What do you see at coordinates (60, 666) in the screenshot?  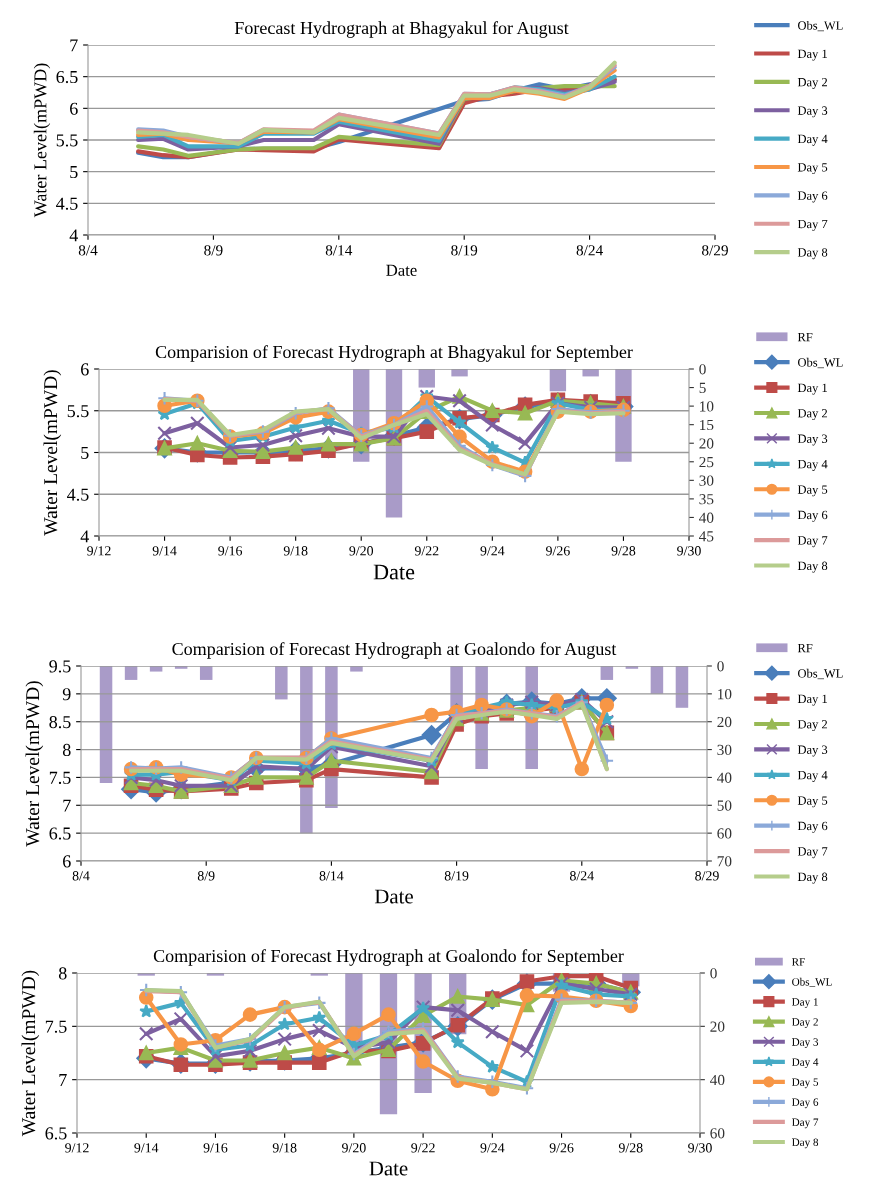 I see `y-tick-label: 9.5` at bounding box center [60, 666].